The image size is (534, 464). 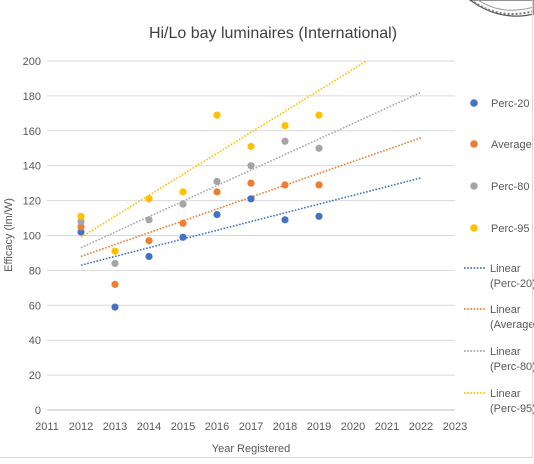 What do you see at coordinates (183, 427) in the screenshot?
I see `x-tick-label: 2015` at bounding box center [183, 427].